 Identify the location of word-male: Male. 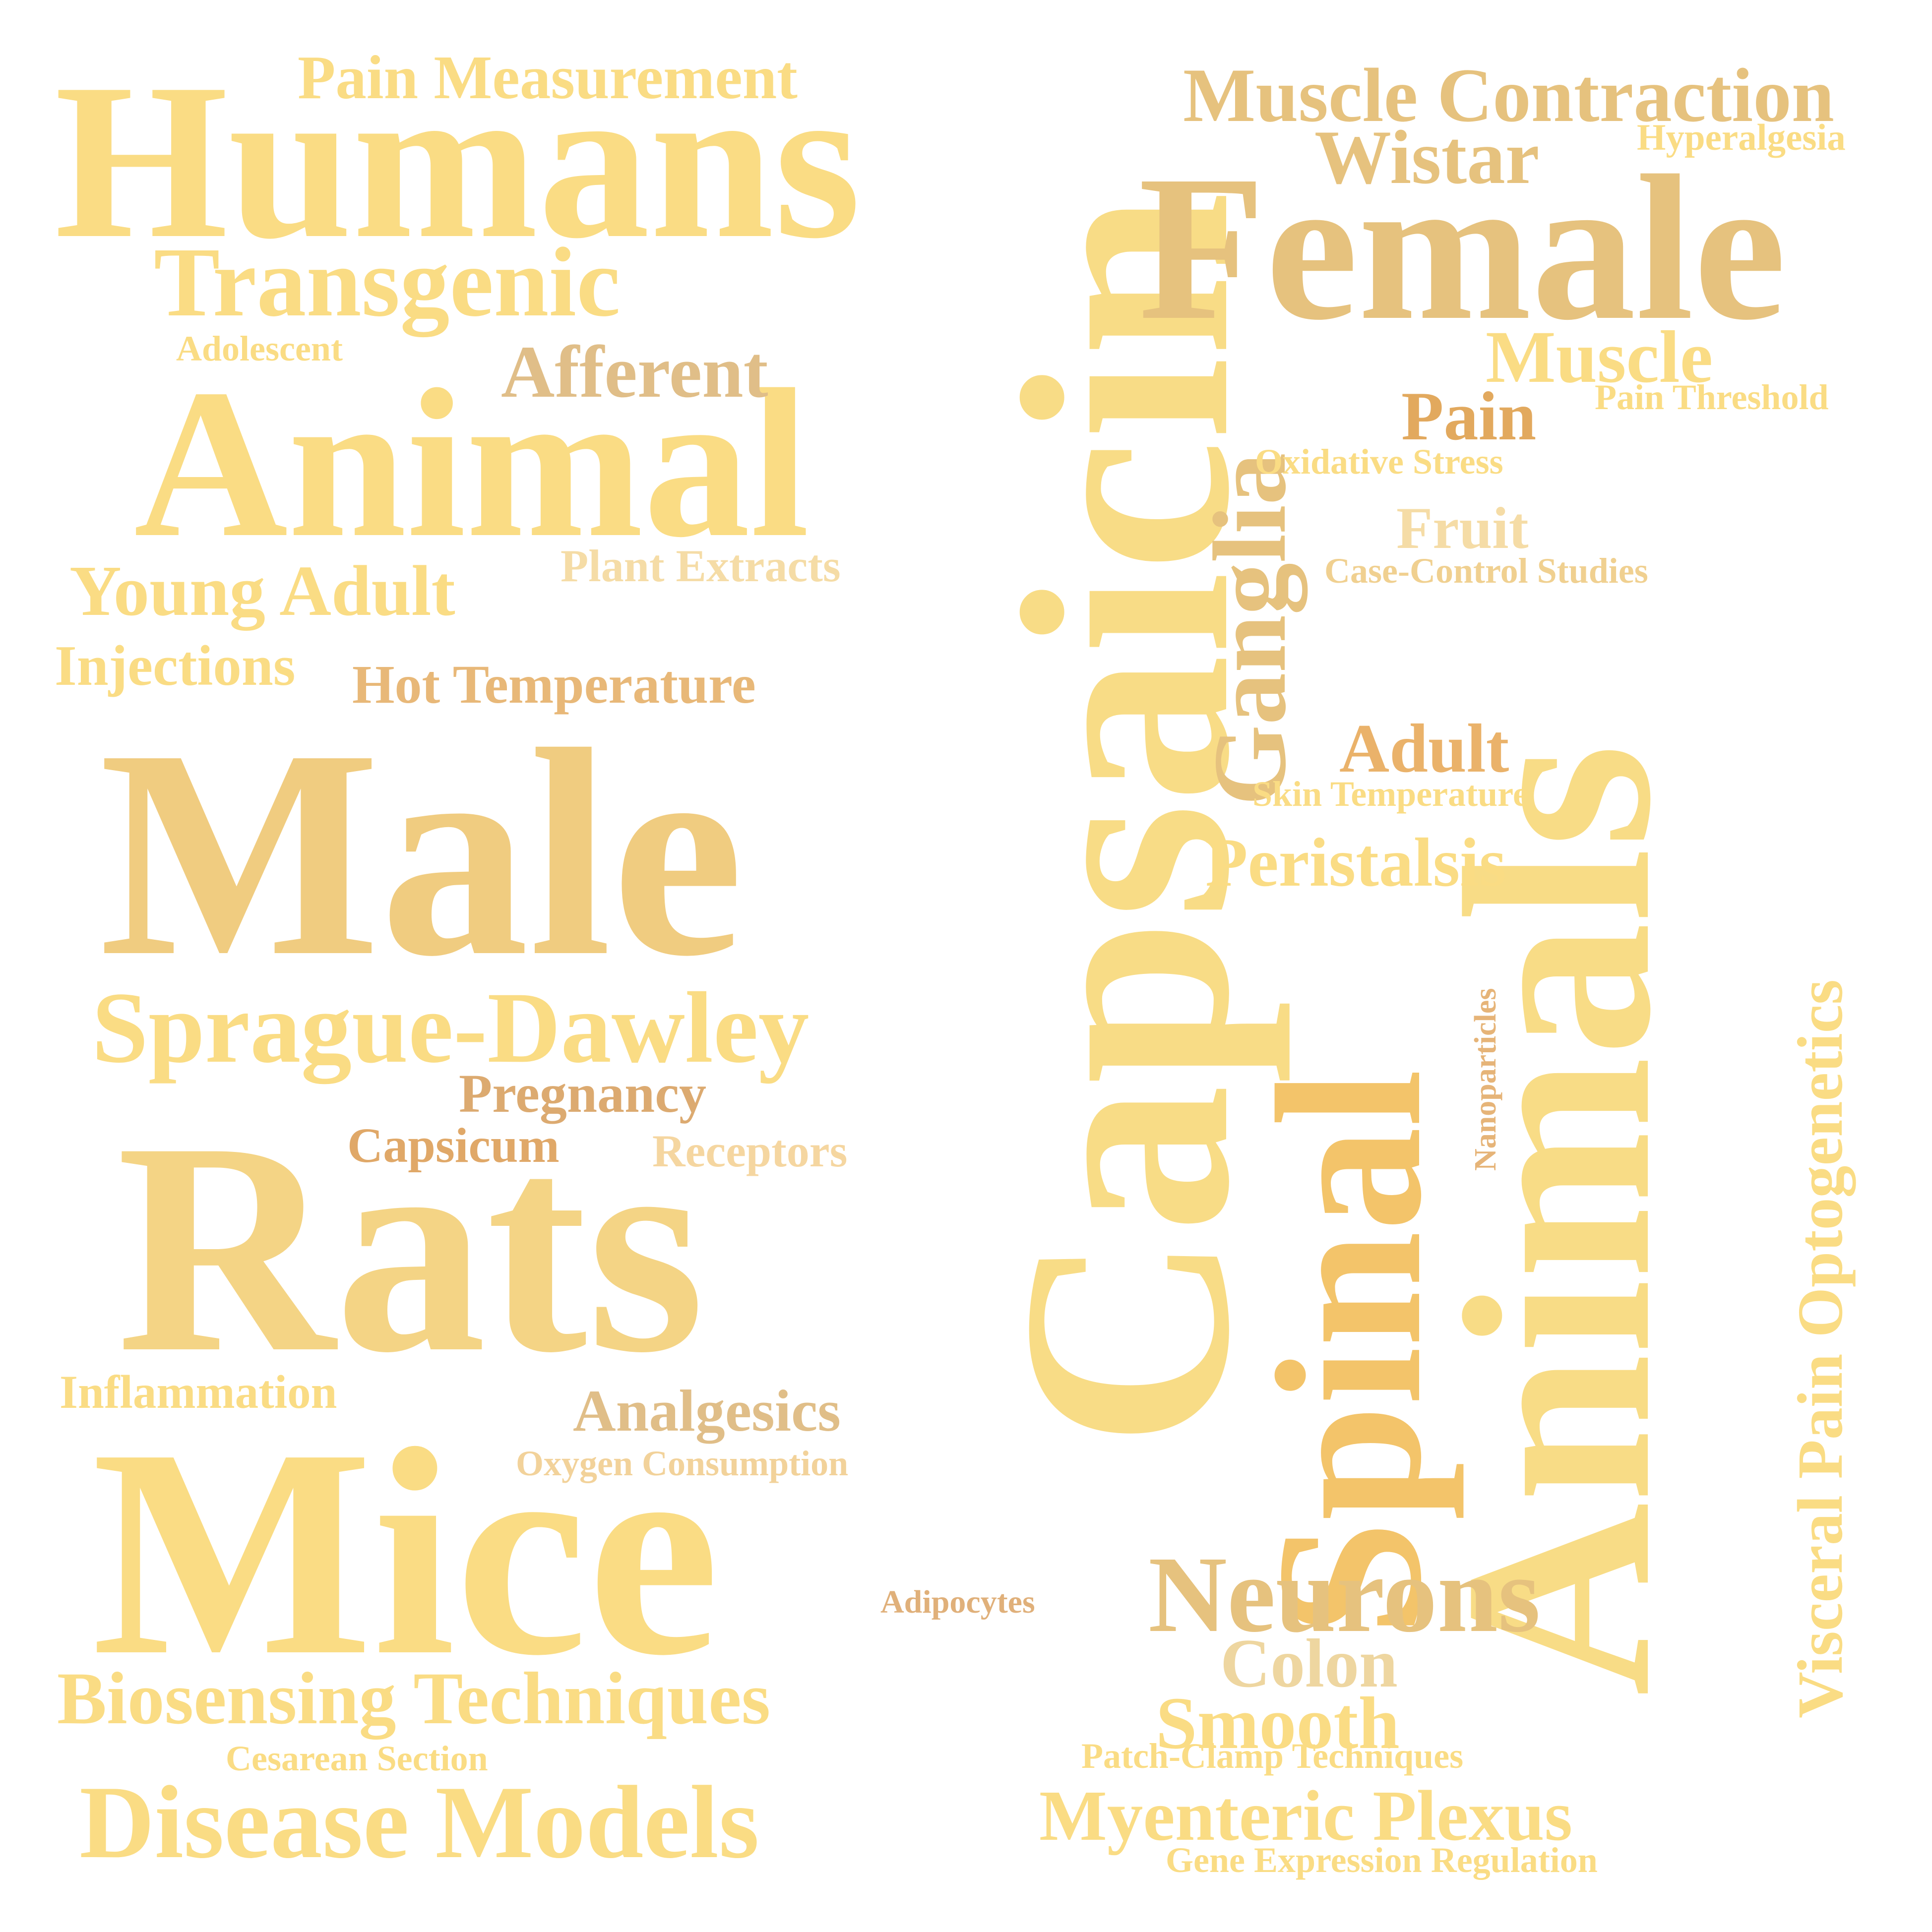
(422, 853).